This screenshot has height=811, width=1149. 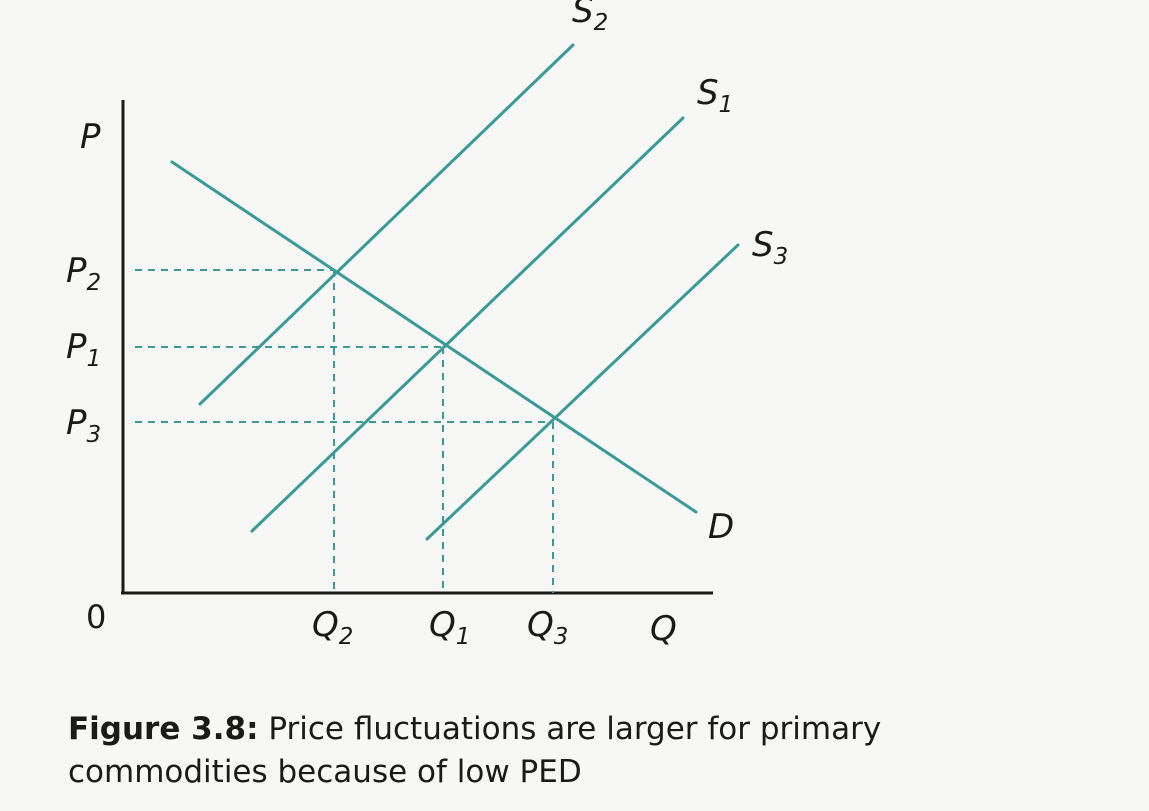 I want to click on price-label-p3: P3, so click(x=83, y=425).